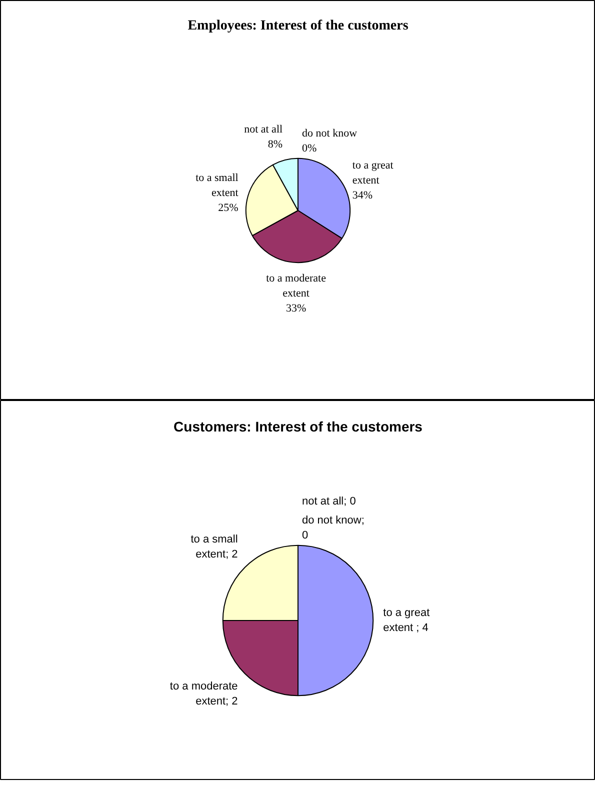 The width and height of the screenshot is (595, 785). Describe the element at coordinates (406, 620) in the screenshot. I see `slice-label: to a great extent ; 4` at that location.